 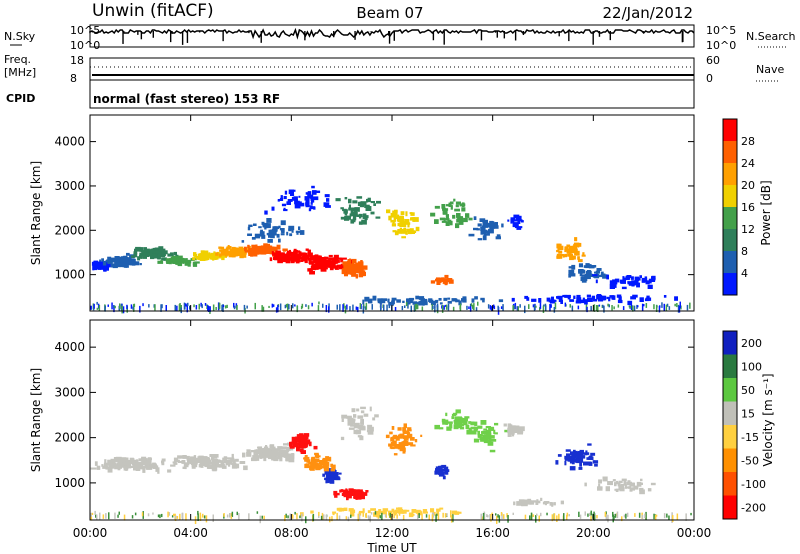 I want to click on velocity-cbar-segment, so click(x=730, y=366).